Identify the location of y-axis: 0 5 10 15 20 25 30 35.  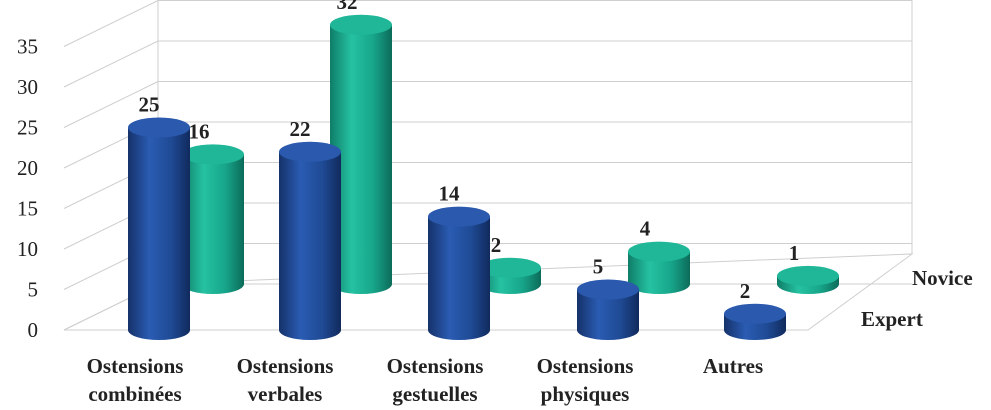
(27, 189).